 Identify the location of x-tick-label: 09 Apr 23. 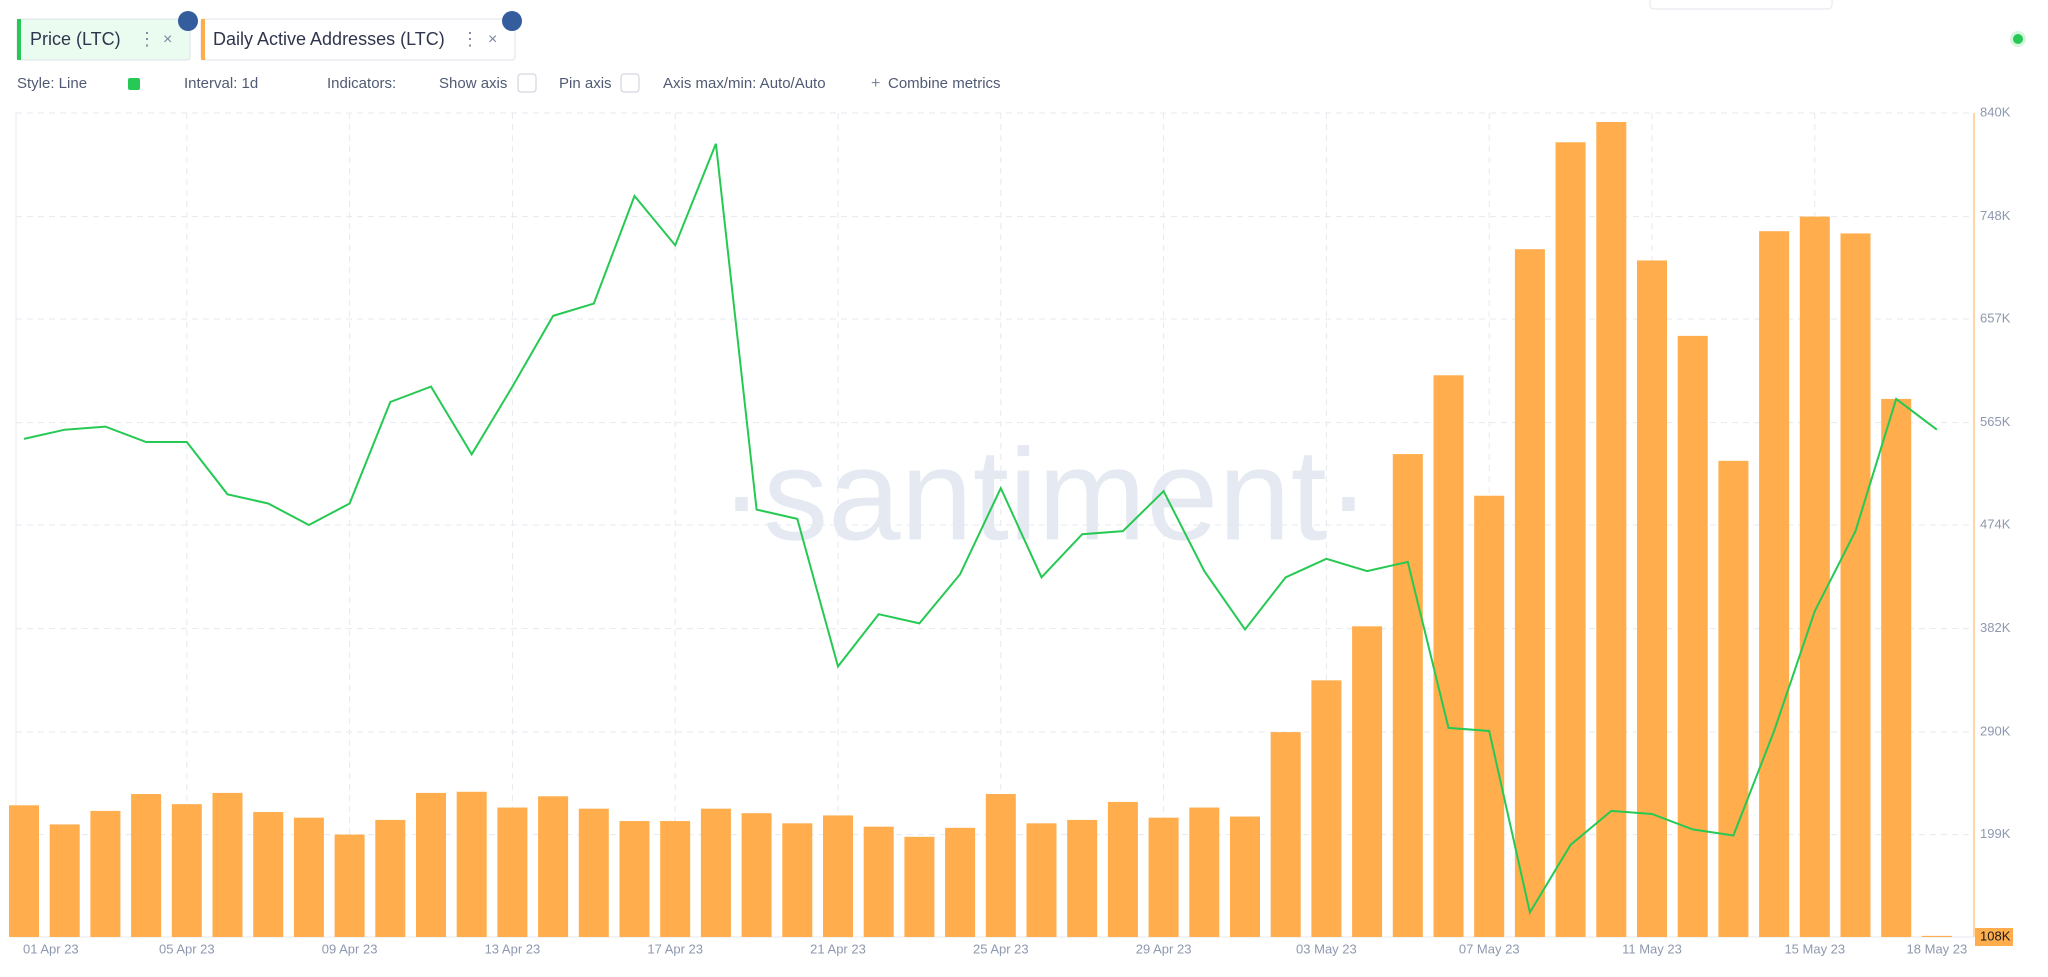
(350, 948).